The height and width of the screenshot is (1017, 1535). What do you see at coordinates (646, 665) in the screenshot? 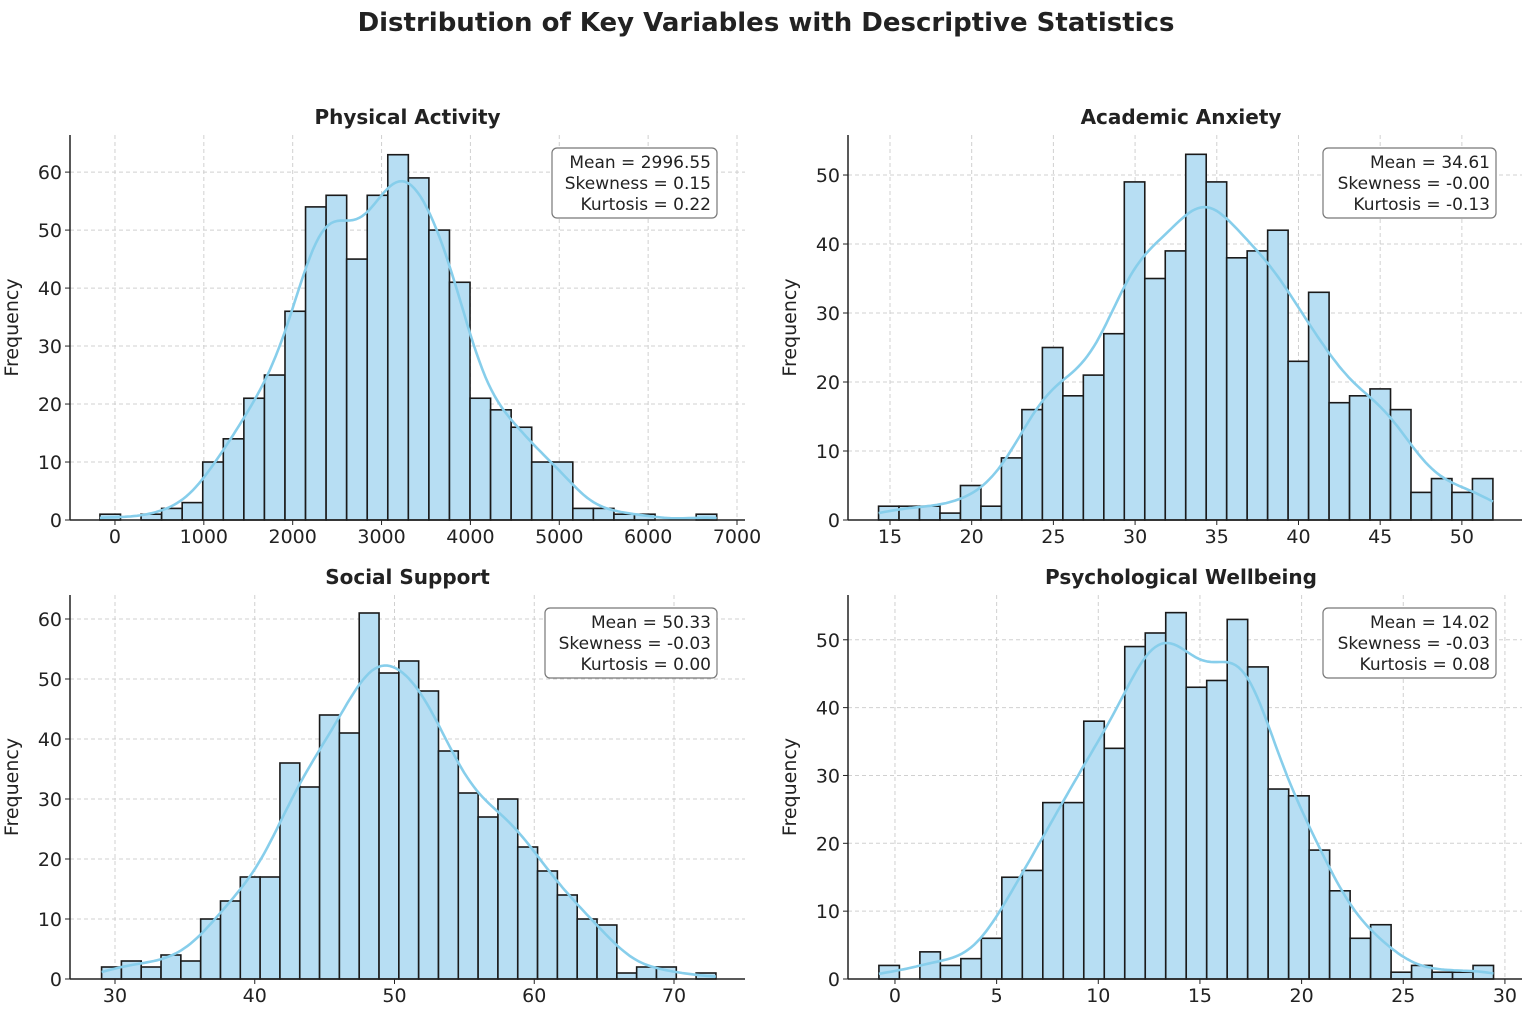
I see `stats-line: Kurtosis = 0.00` at bounding box center [646, 665].